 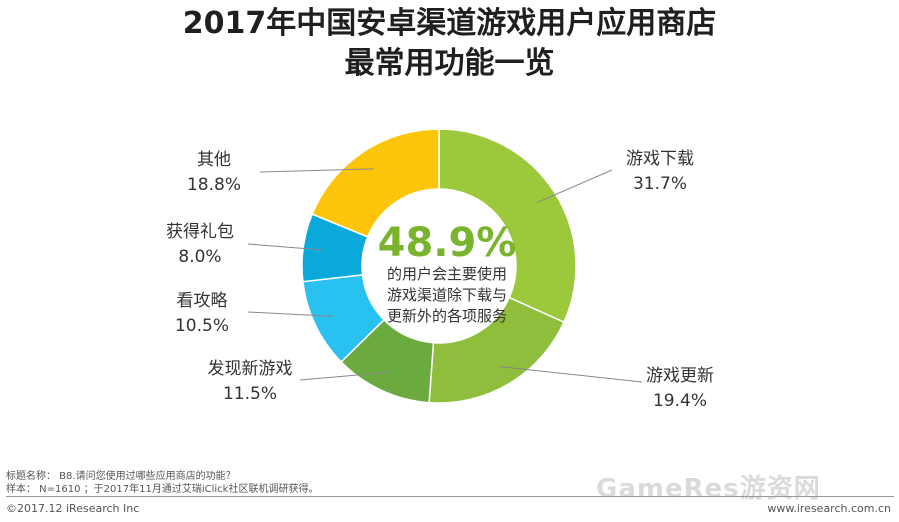 What do you see at coordinates (214, 185) in the screenshot?
I see `slice-value-other: 18.8%` at bounding box center [214, 185].